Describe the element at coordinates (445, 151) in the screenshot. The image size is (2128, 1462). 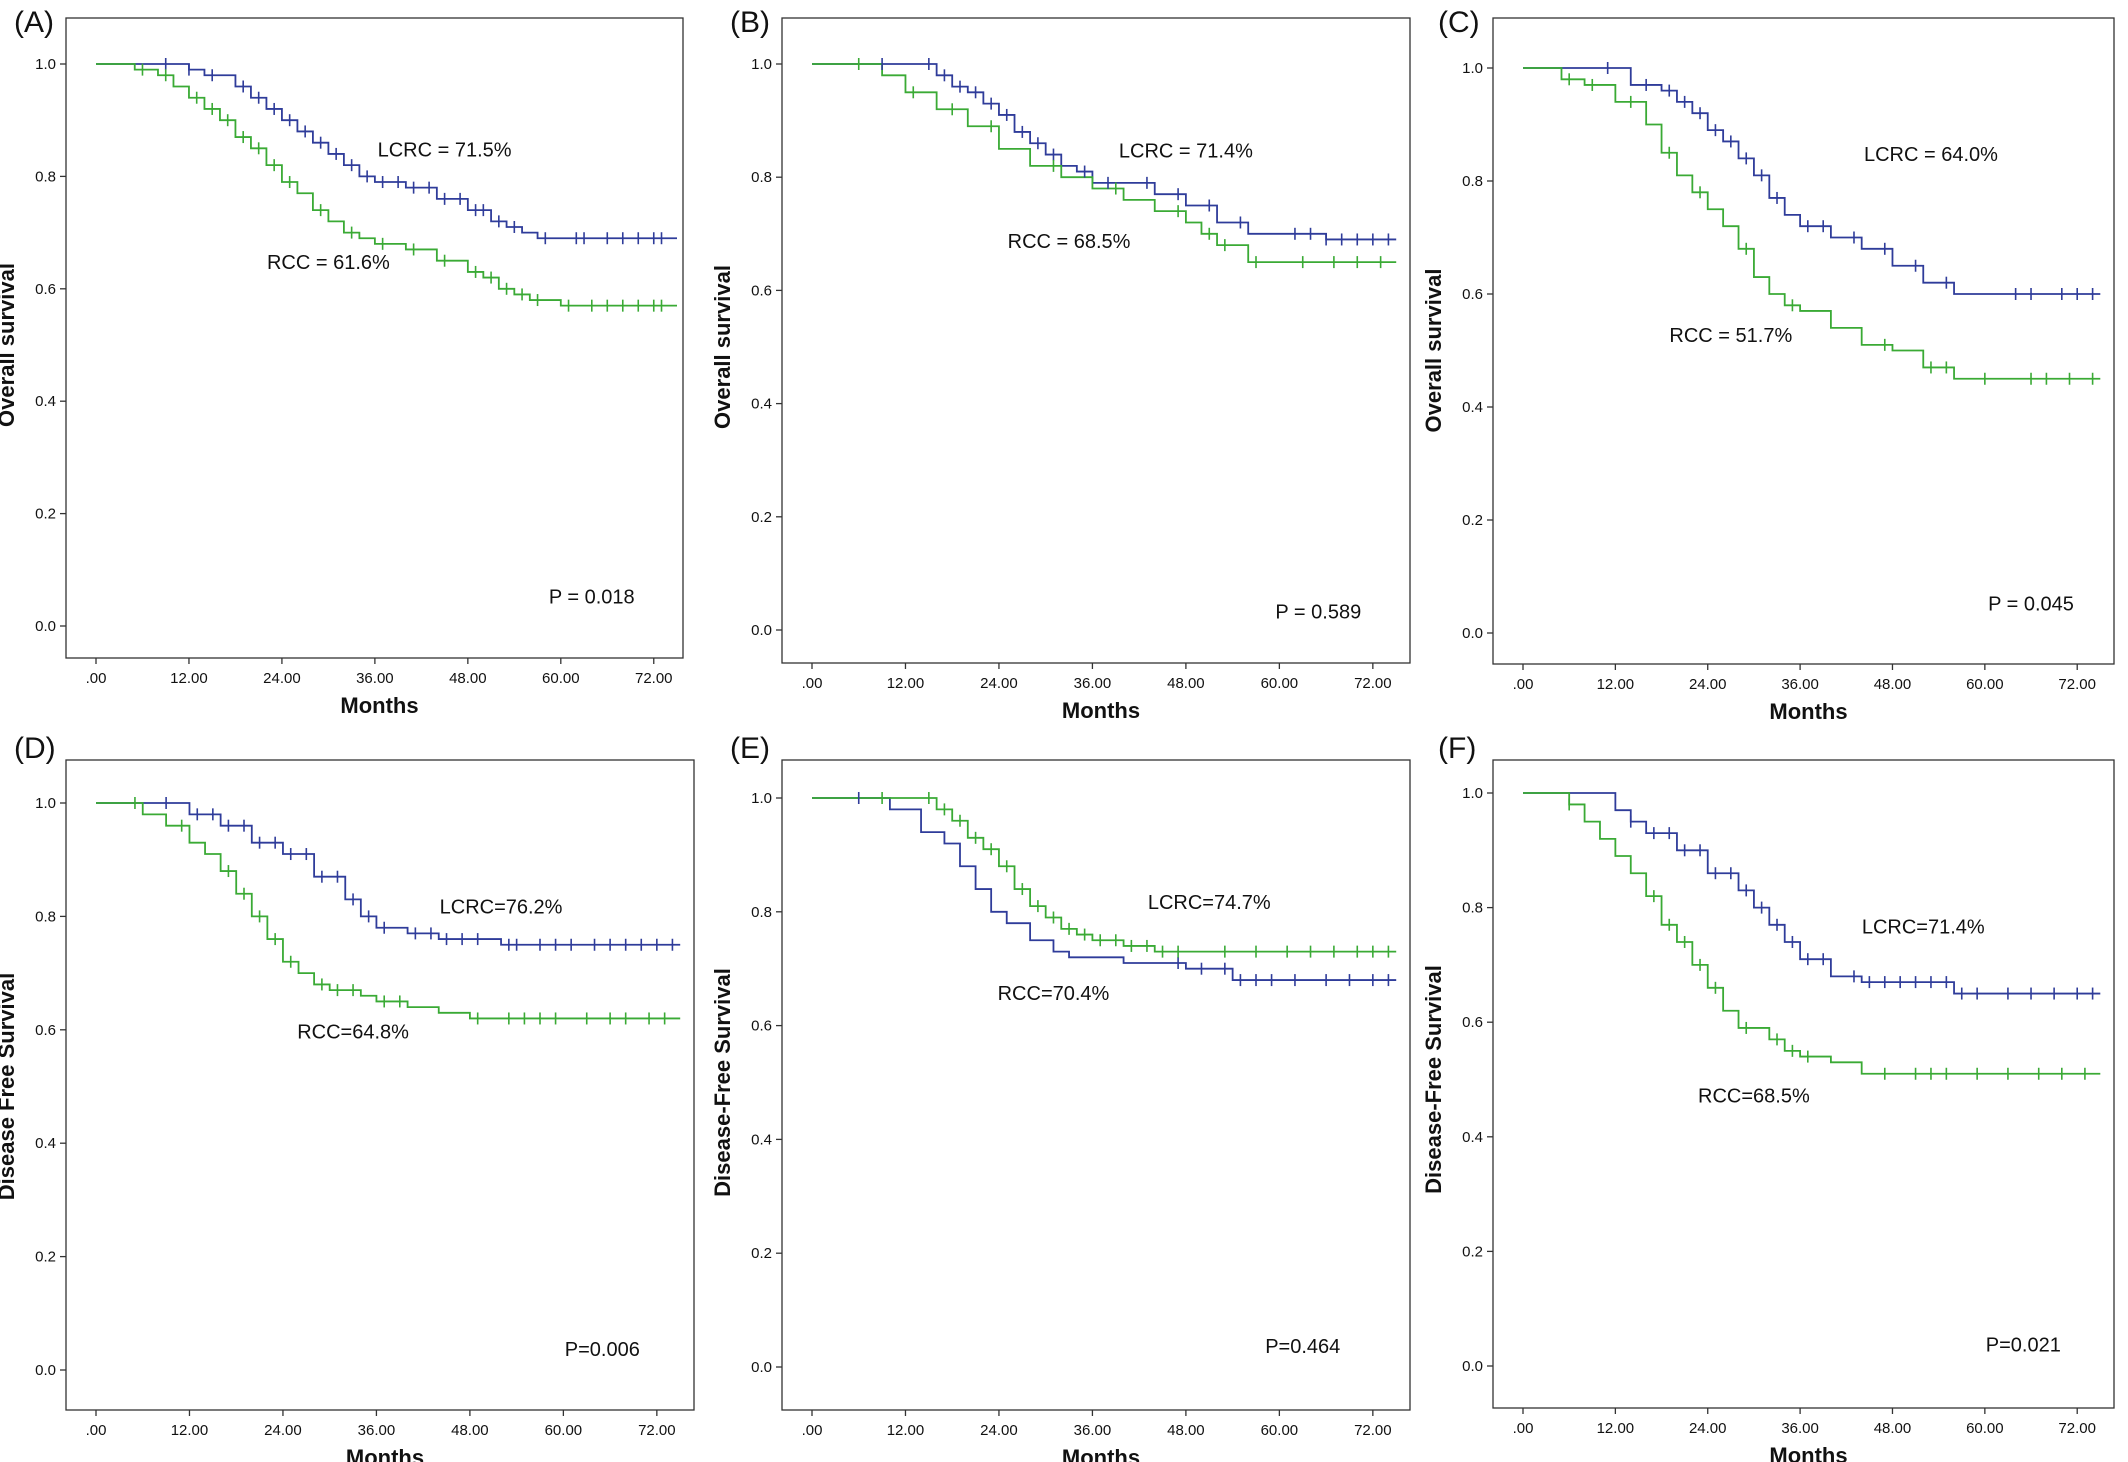
I see `curve-annotation: LCRC = 71.5%` at that location.